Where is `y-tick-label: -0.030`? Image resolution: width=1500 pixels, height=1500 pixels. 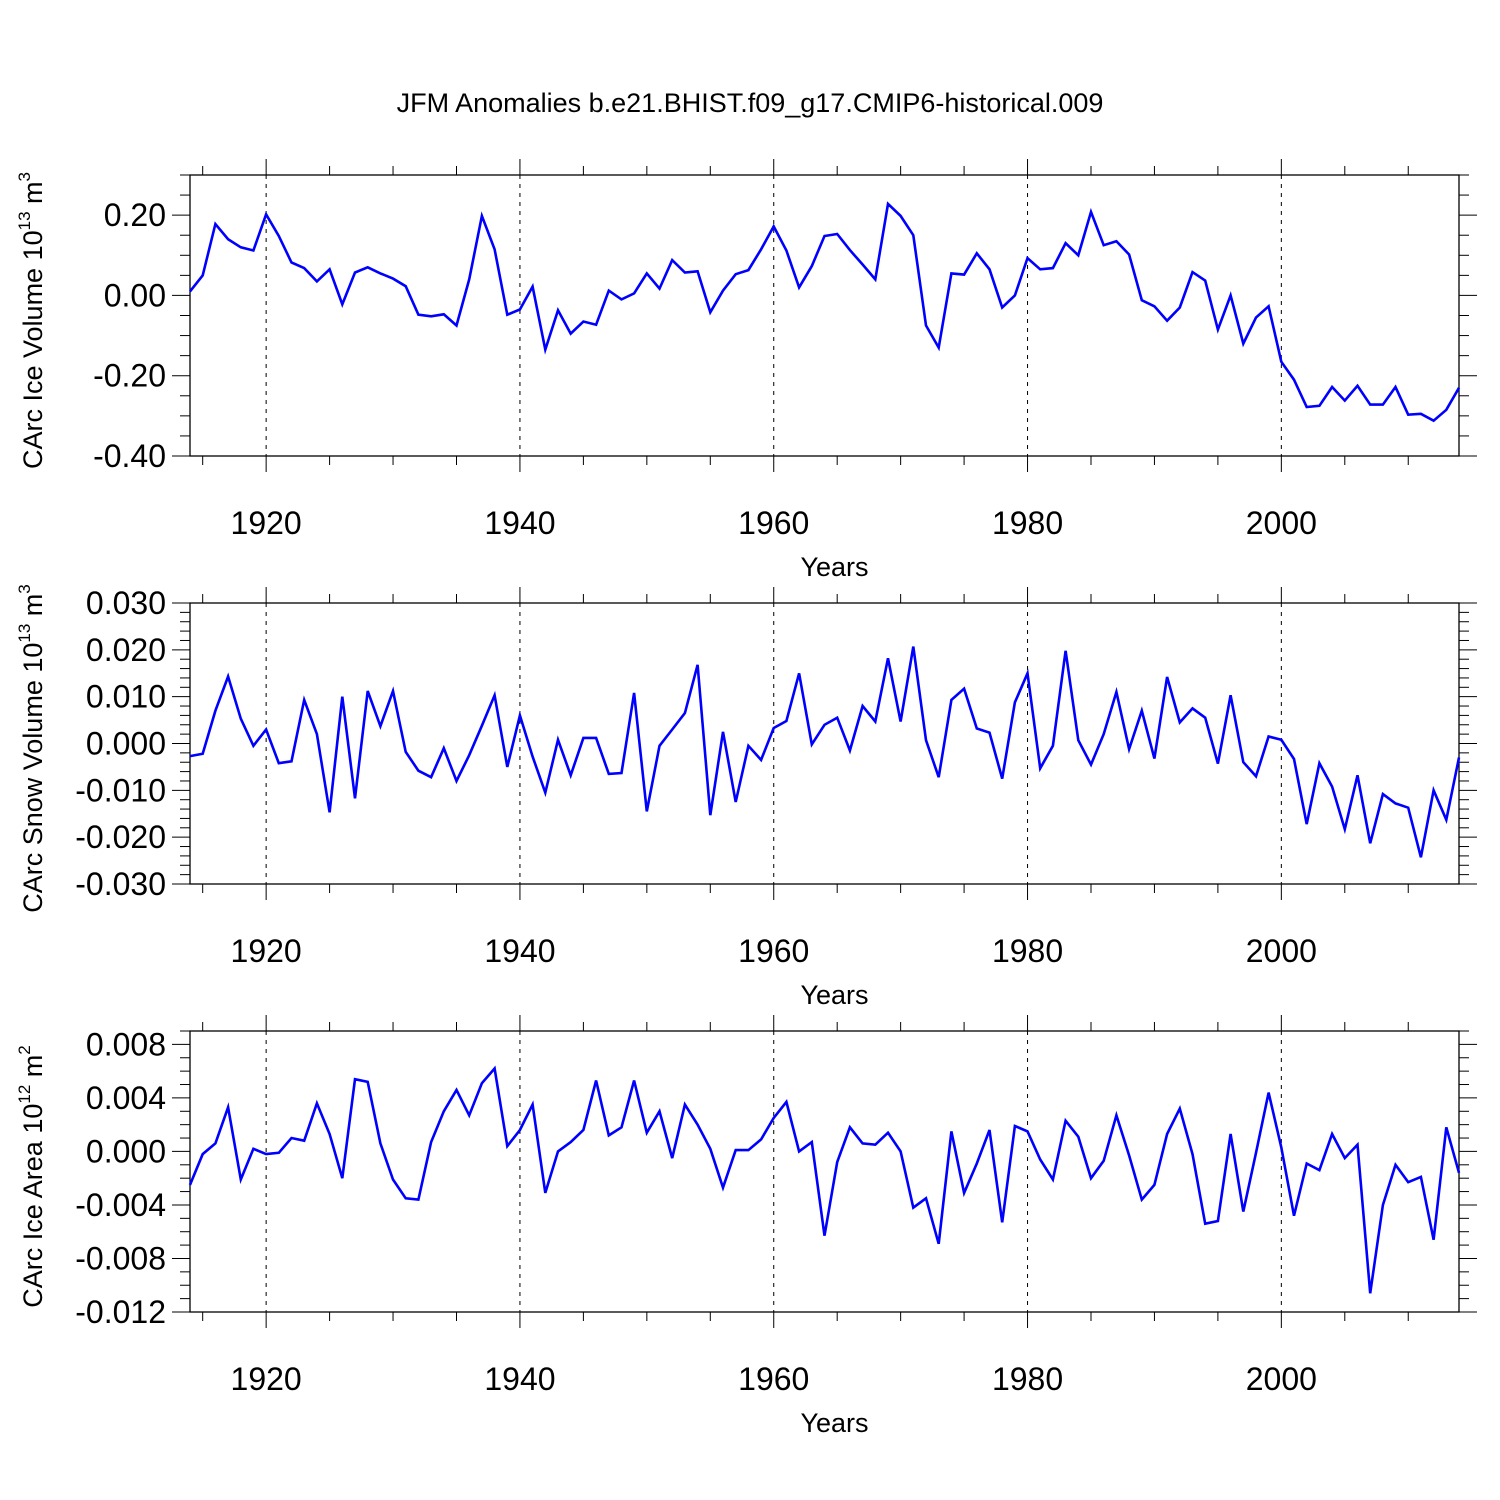
y-tick-label: -0.030 is located at coordinates (120, 884).